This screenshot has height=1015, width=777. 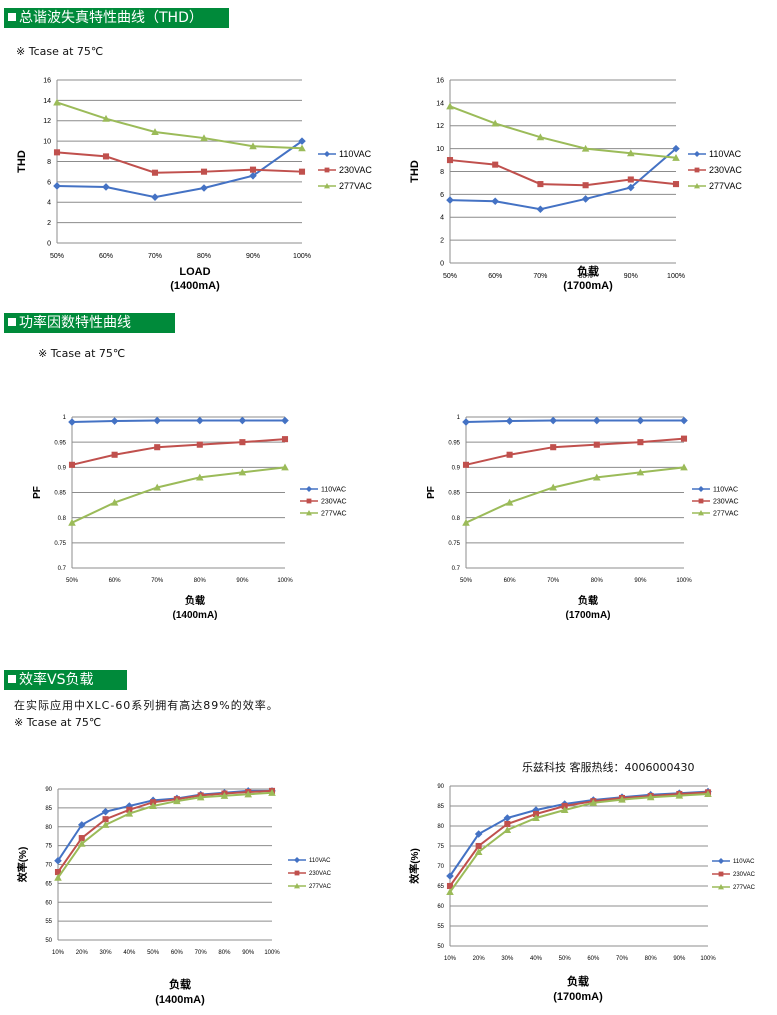 I want to click on section-header-thd: 总谐波失真特性曲线（THD）, so click(x=116, y=18).